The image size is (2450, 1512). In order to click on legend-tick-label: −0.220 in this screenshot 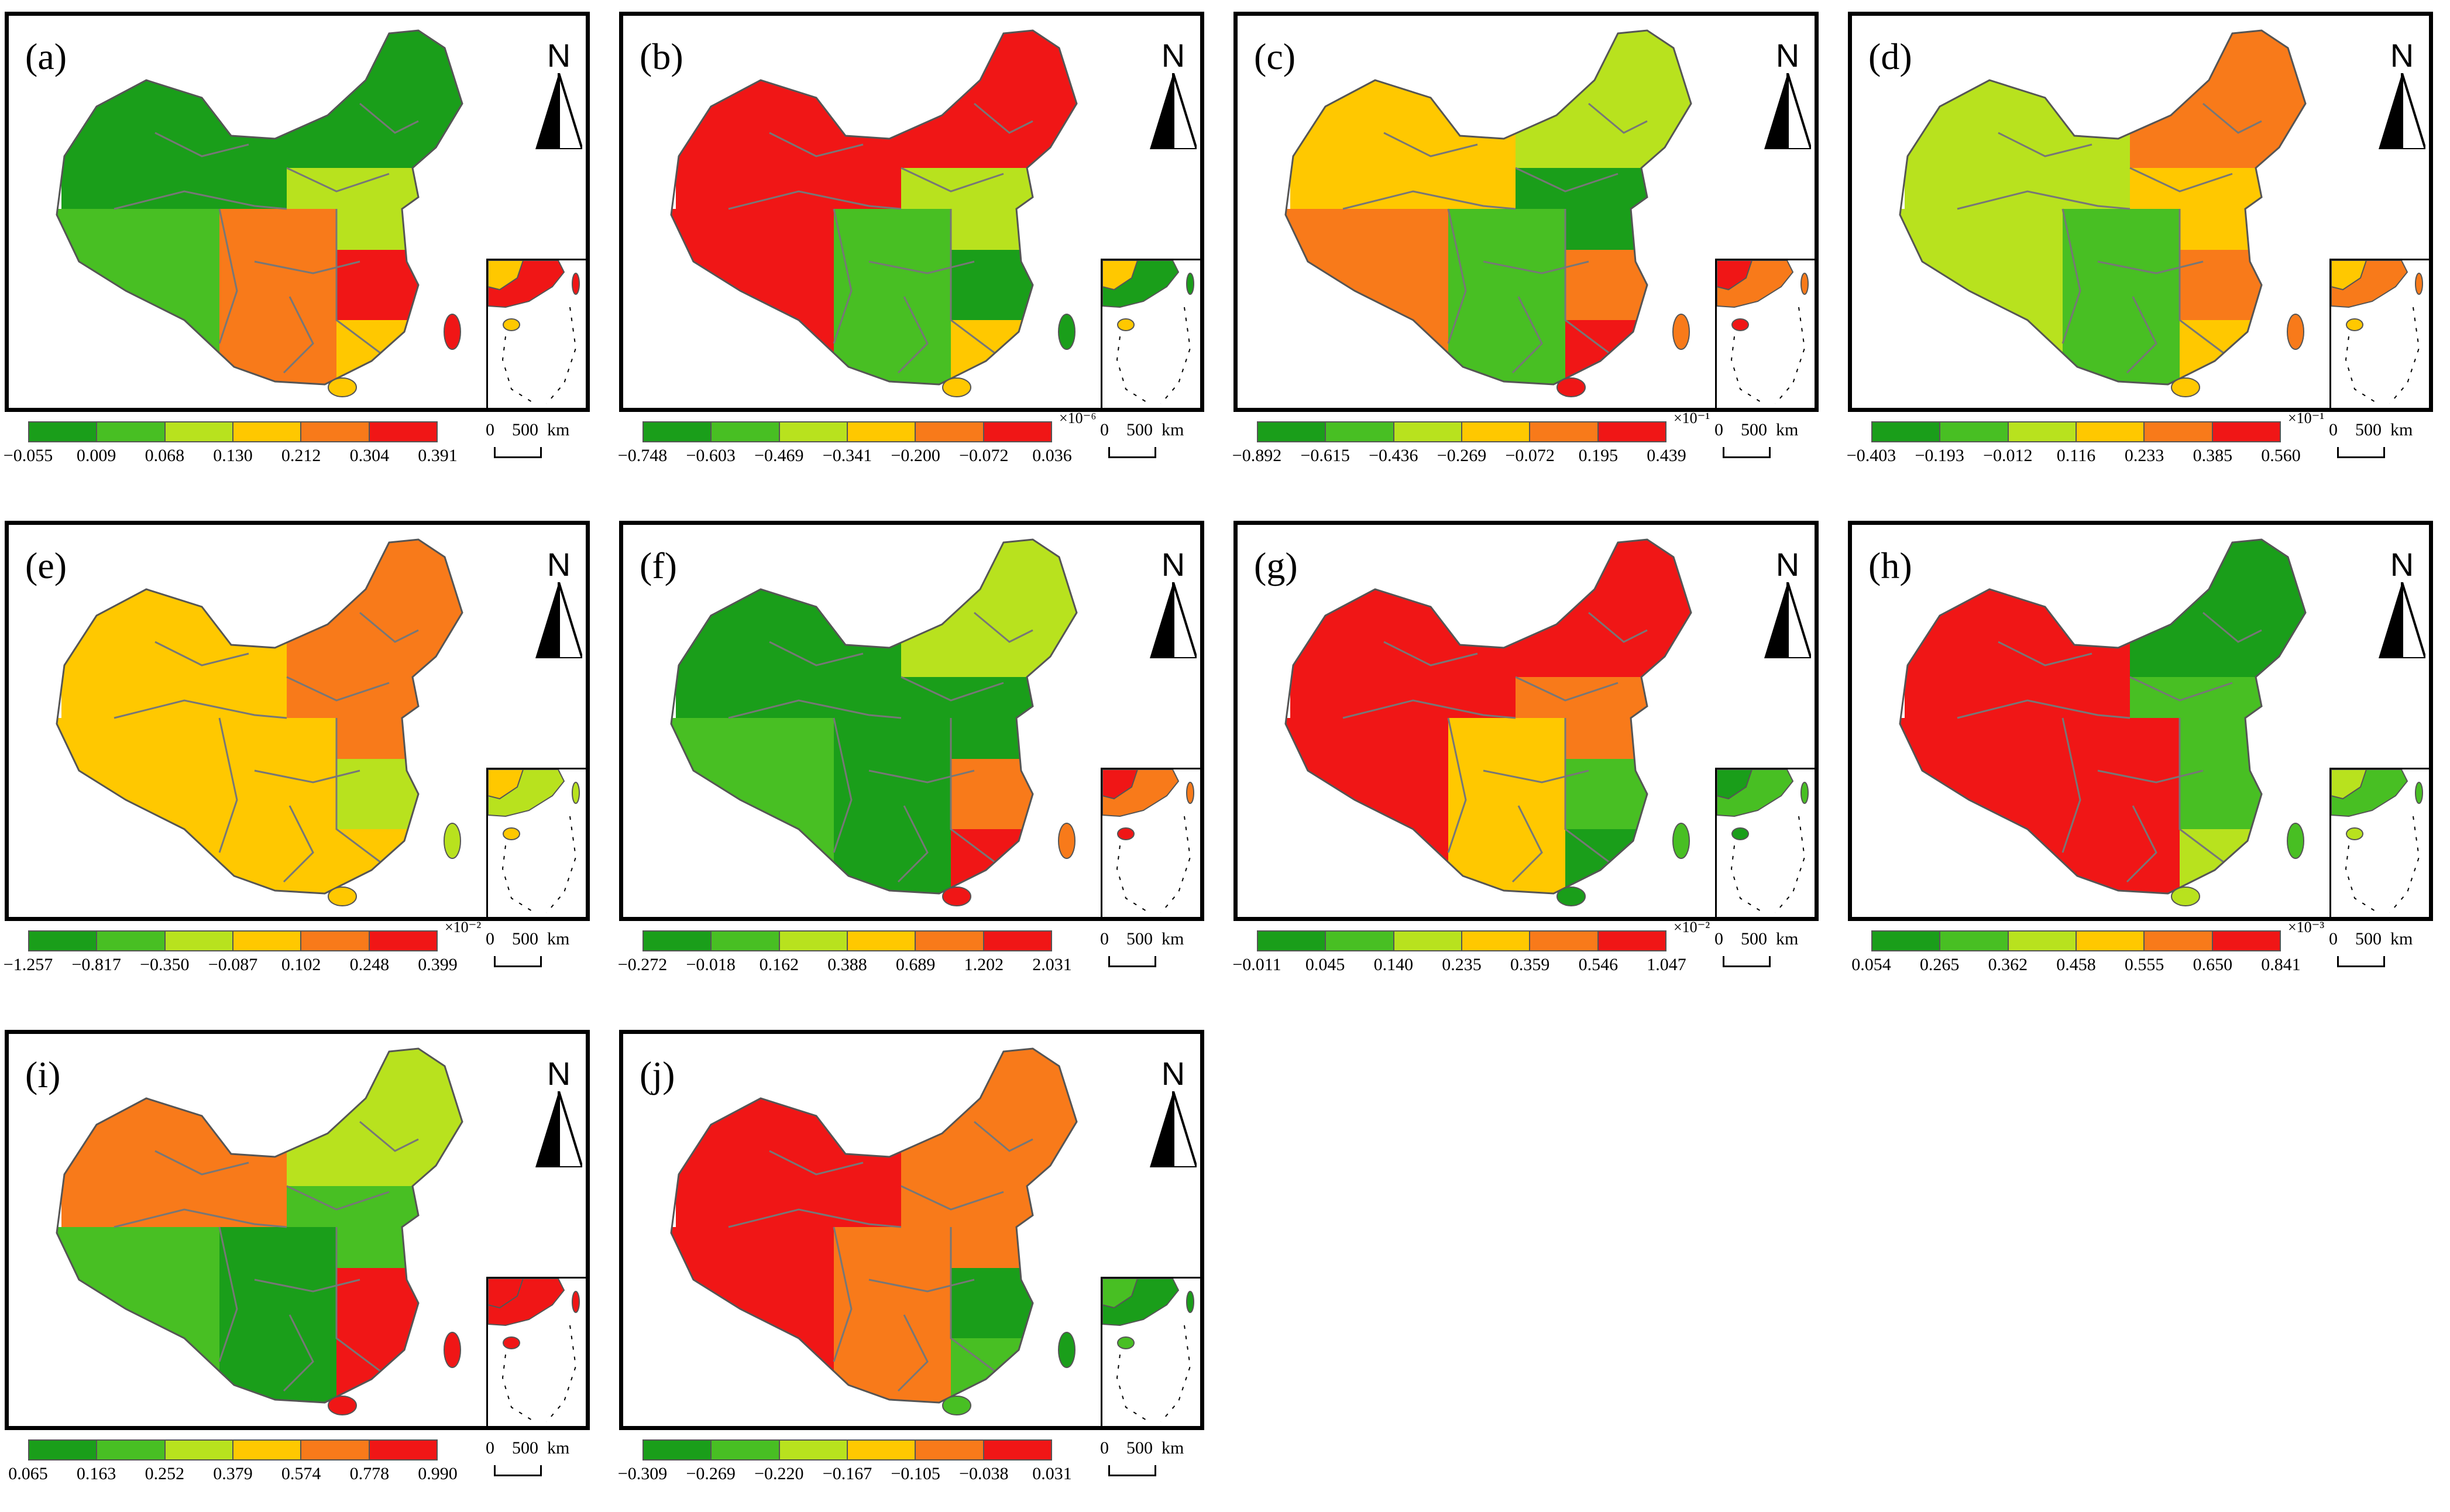, I will do `click(779, 1473)`.